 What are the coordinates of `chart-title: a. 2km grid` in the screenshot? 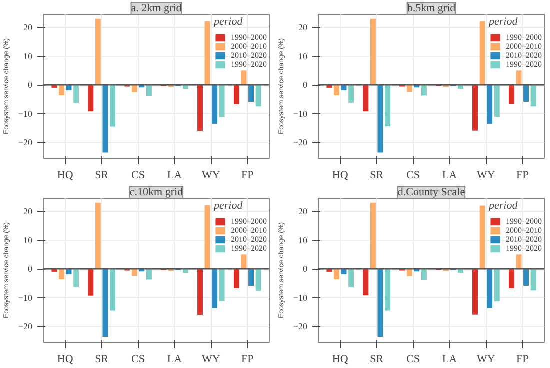 It's located at (156, 8).